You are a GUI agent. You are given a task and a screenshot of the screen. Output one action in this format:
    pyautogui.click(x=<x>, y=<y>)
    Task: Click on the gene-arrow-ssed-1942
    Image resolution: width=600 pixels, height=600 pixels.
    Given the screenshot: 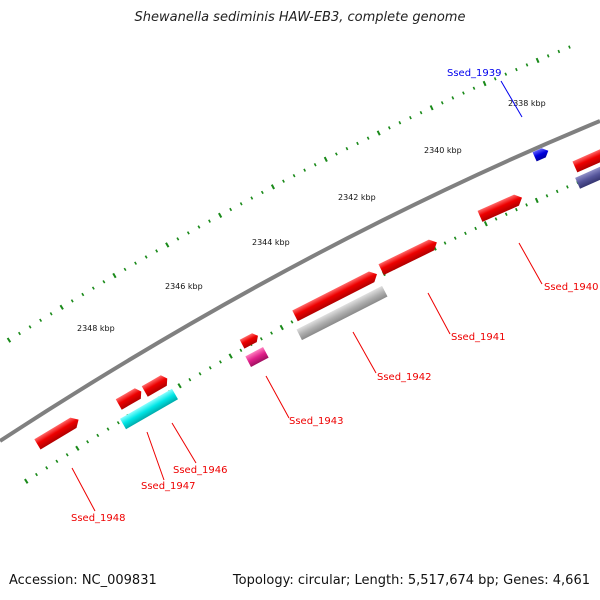 What is the action you would take?
    pyautogui.click(x=335, y=295)
    